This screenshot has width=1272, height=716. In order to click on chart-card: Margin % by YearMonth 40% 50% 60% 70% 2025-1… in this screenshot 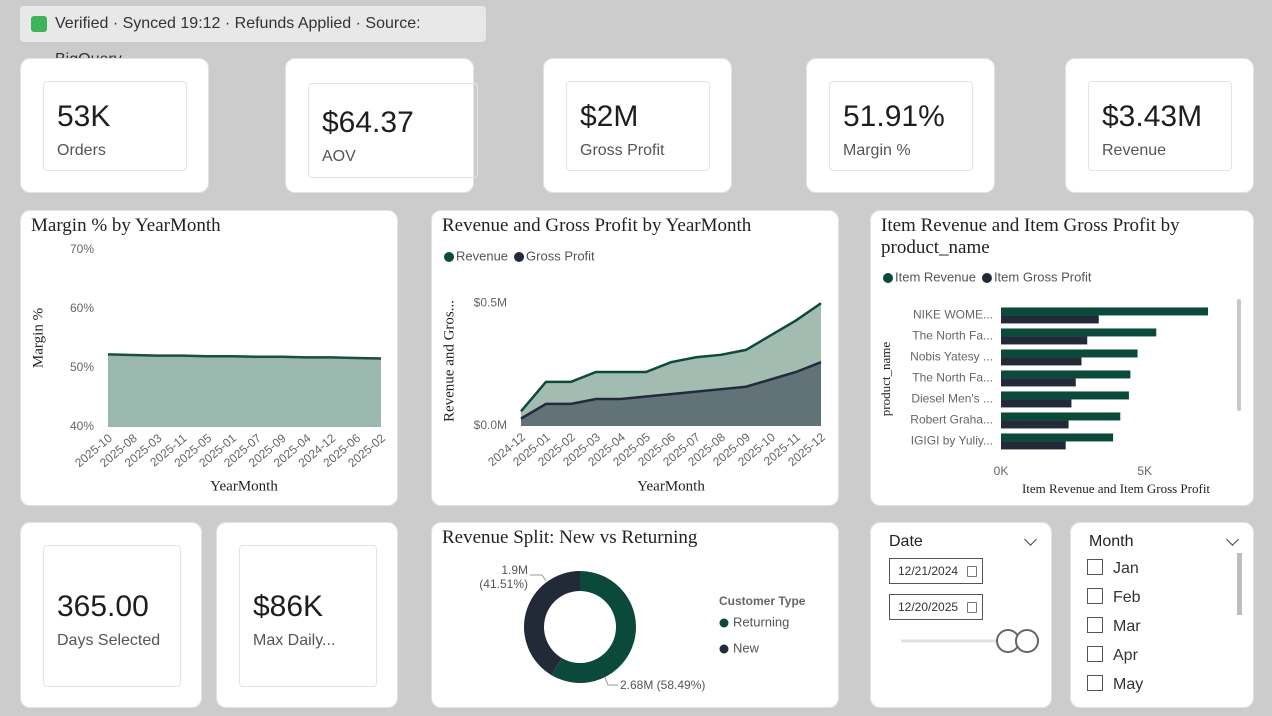, I will do `click(209, 358)`.